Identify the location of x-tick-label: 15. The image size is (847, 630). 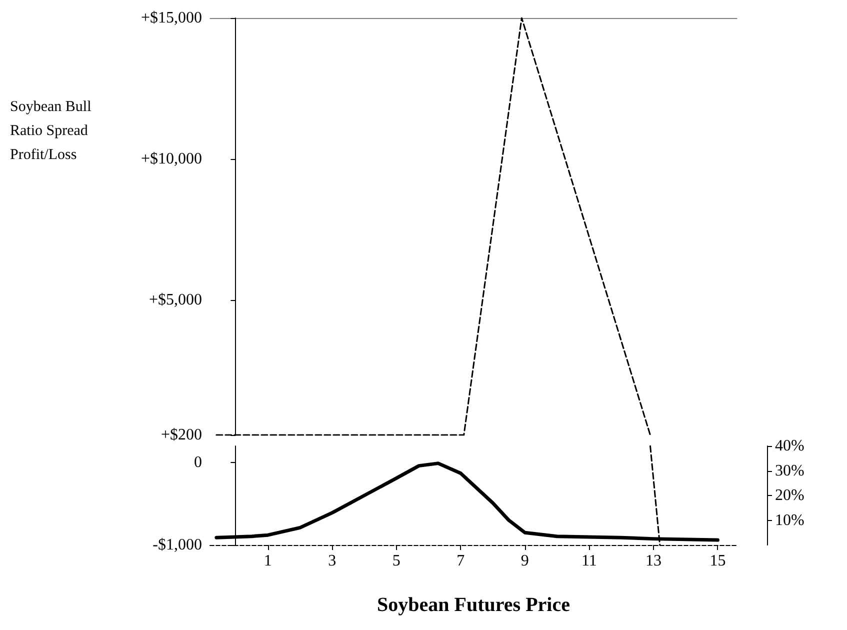
(718, 561).